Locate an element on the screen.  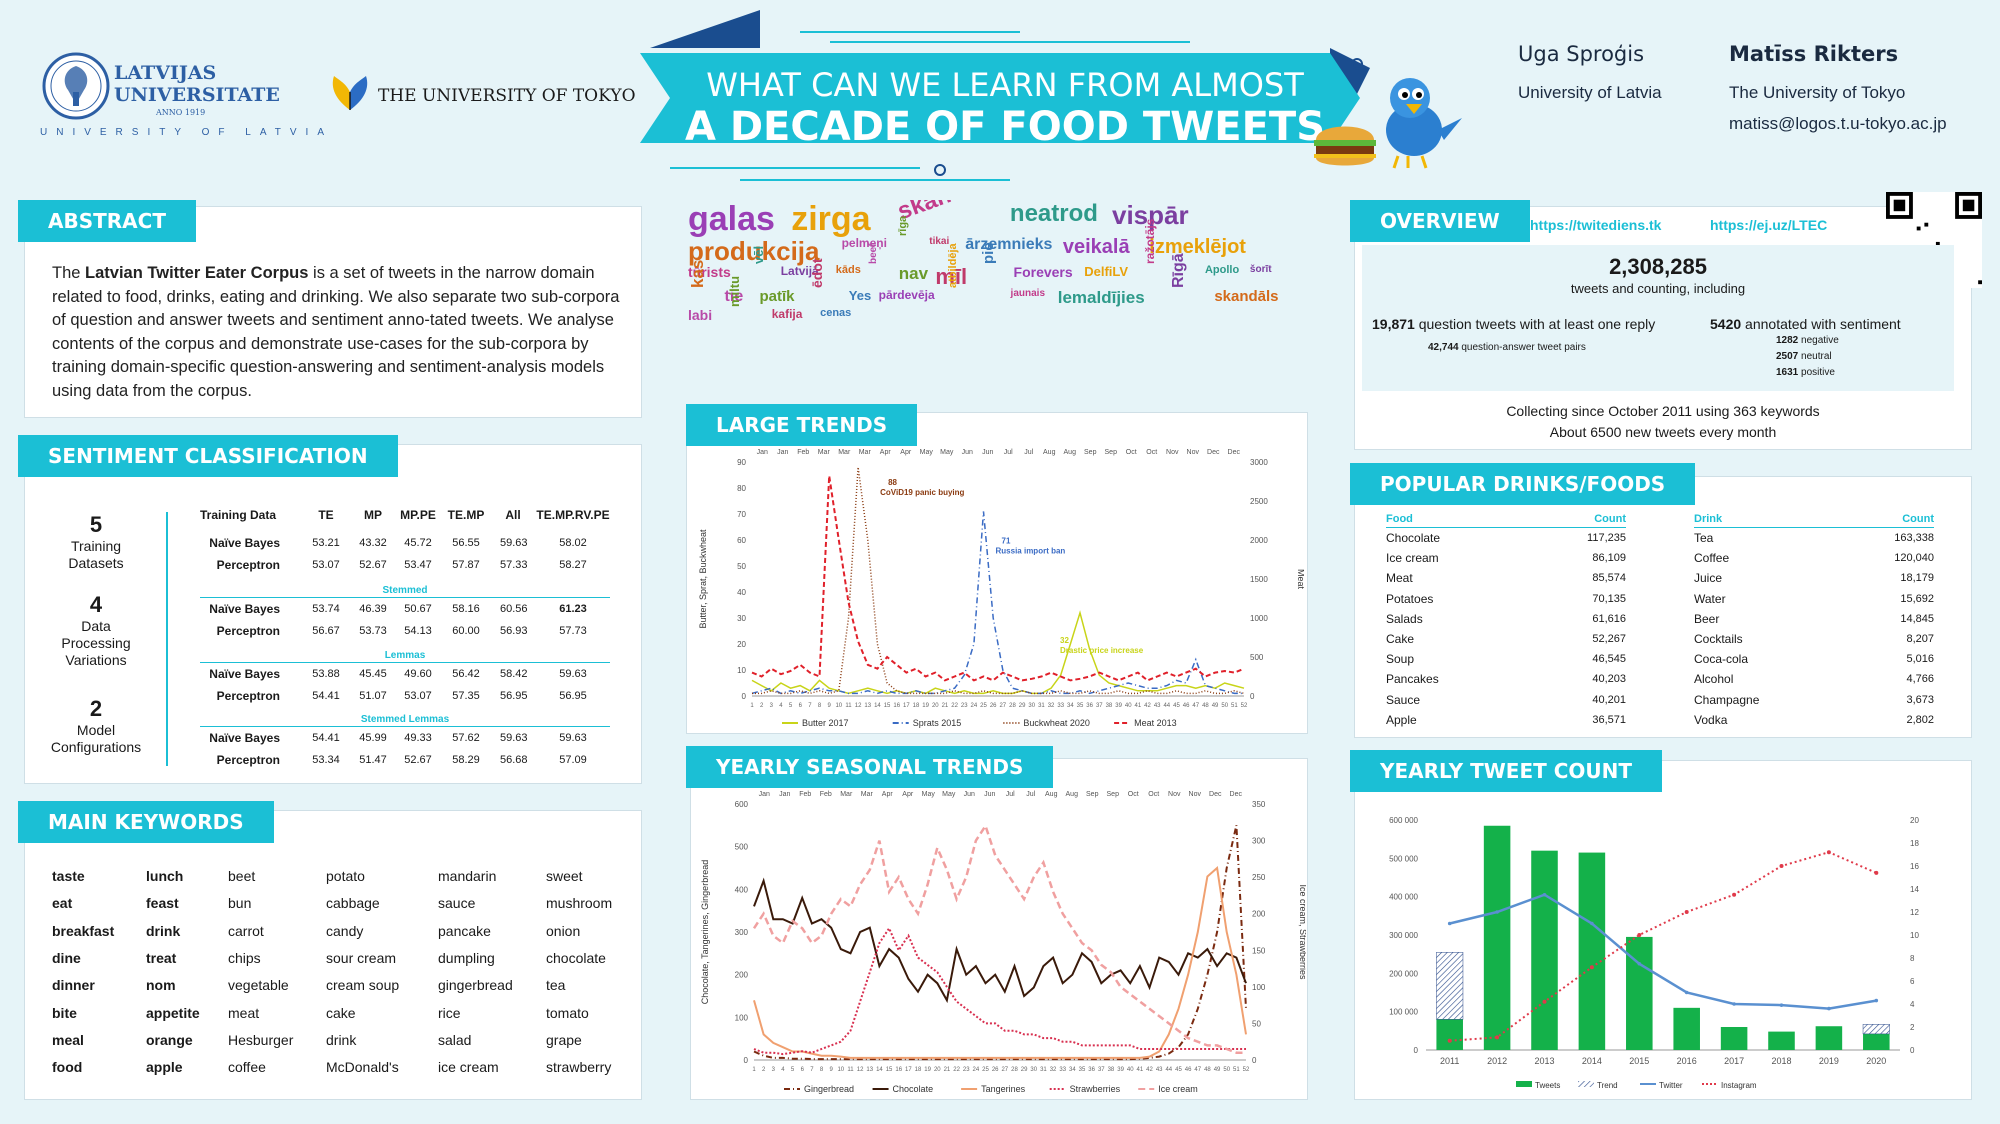
table-cell: 49.60 is located at coordinates (418, 674).